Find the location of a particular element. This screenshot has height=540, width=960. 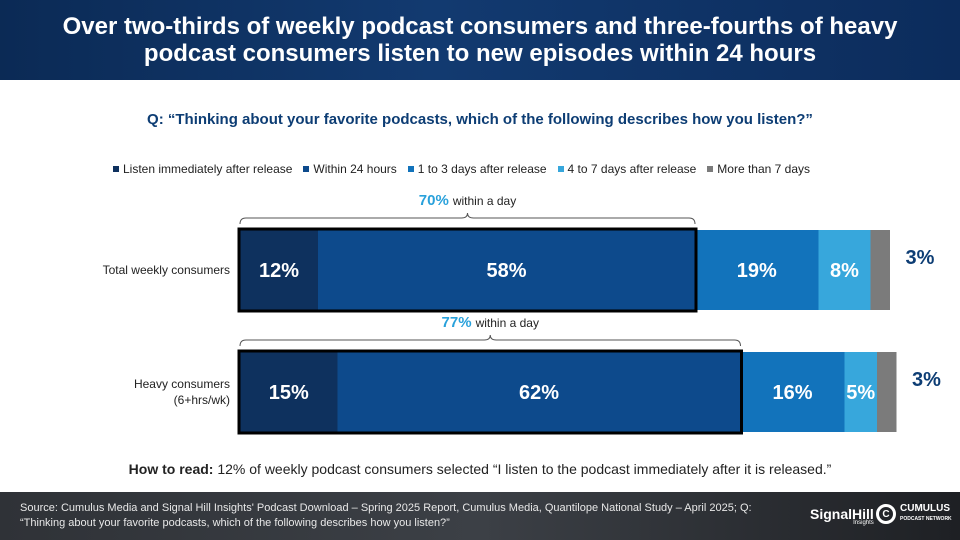

cumulus-logo: C CUMULUS PODCAST NETWORK is located at coordinates (914, 514).